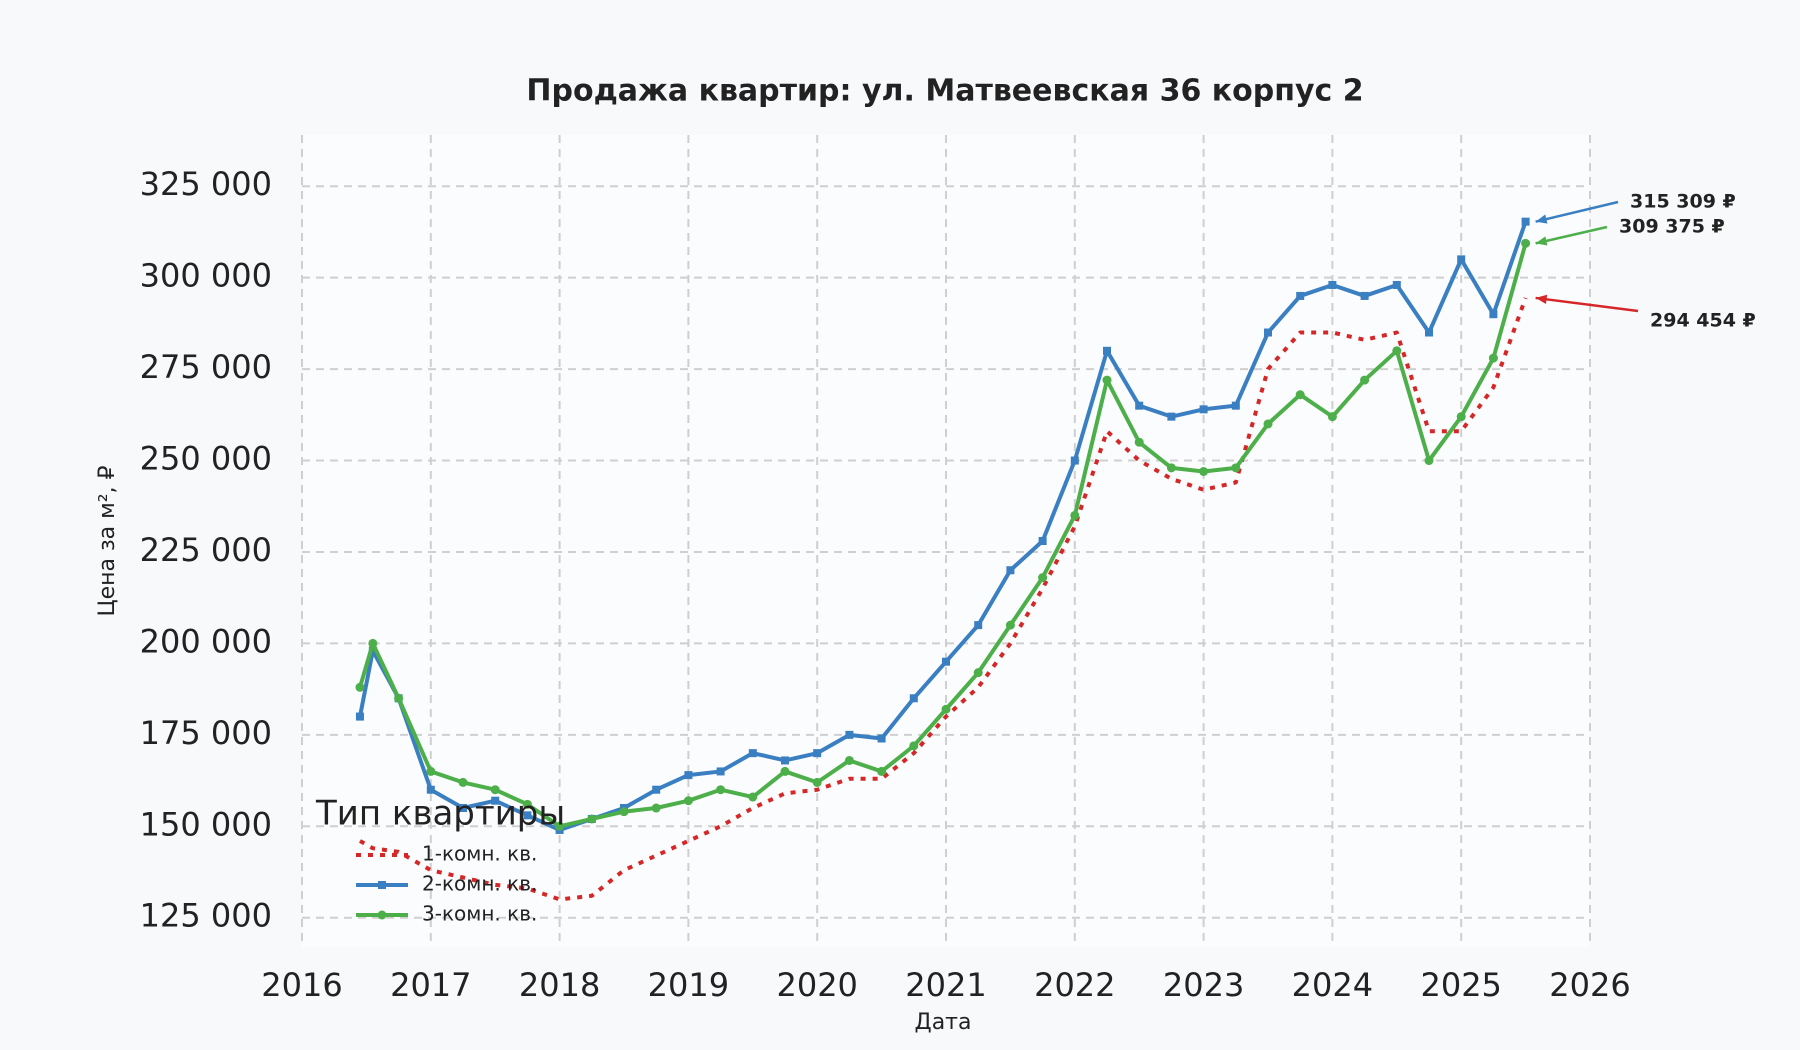 The image size is (1800, 1050). I want to click on legend-label: 1-комн. кв., so click(479, 854).